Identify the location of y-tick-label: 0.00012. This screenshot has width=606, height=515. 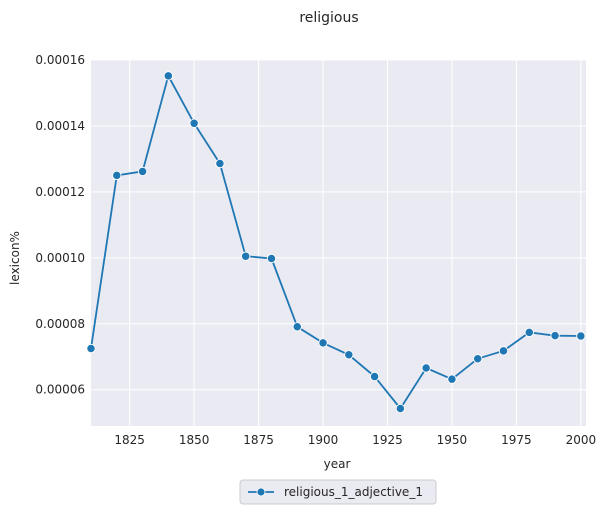
(60, 192).